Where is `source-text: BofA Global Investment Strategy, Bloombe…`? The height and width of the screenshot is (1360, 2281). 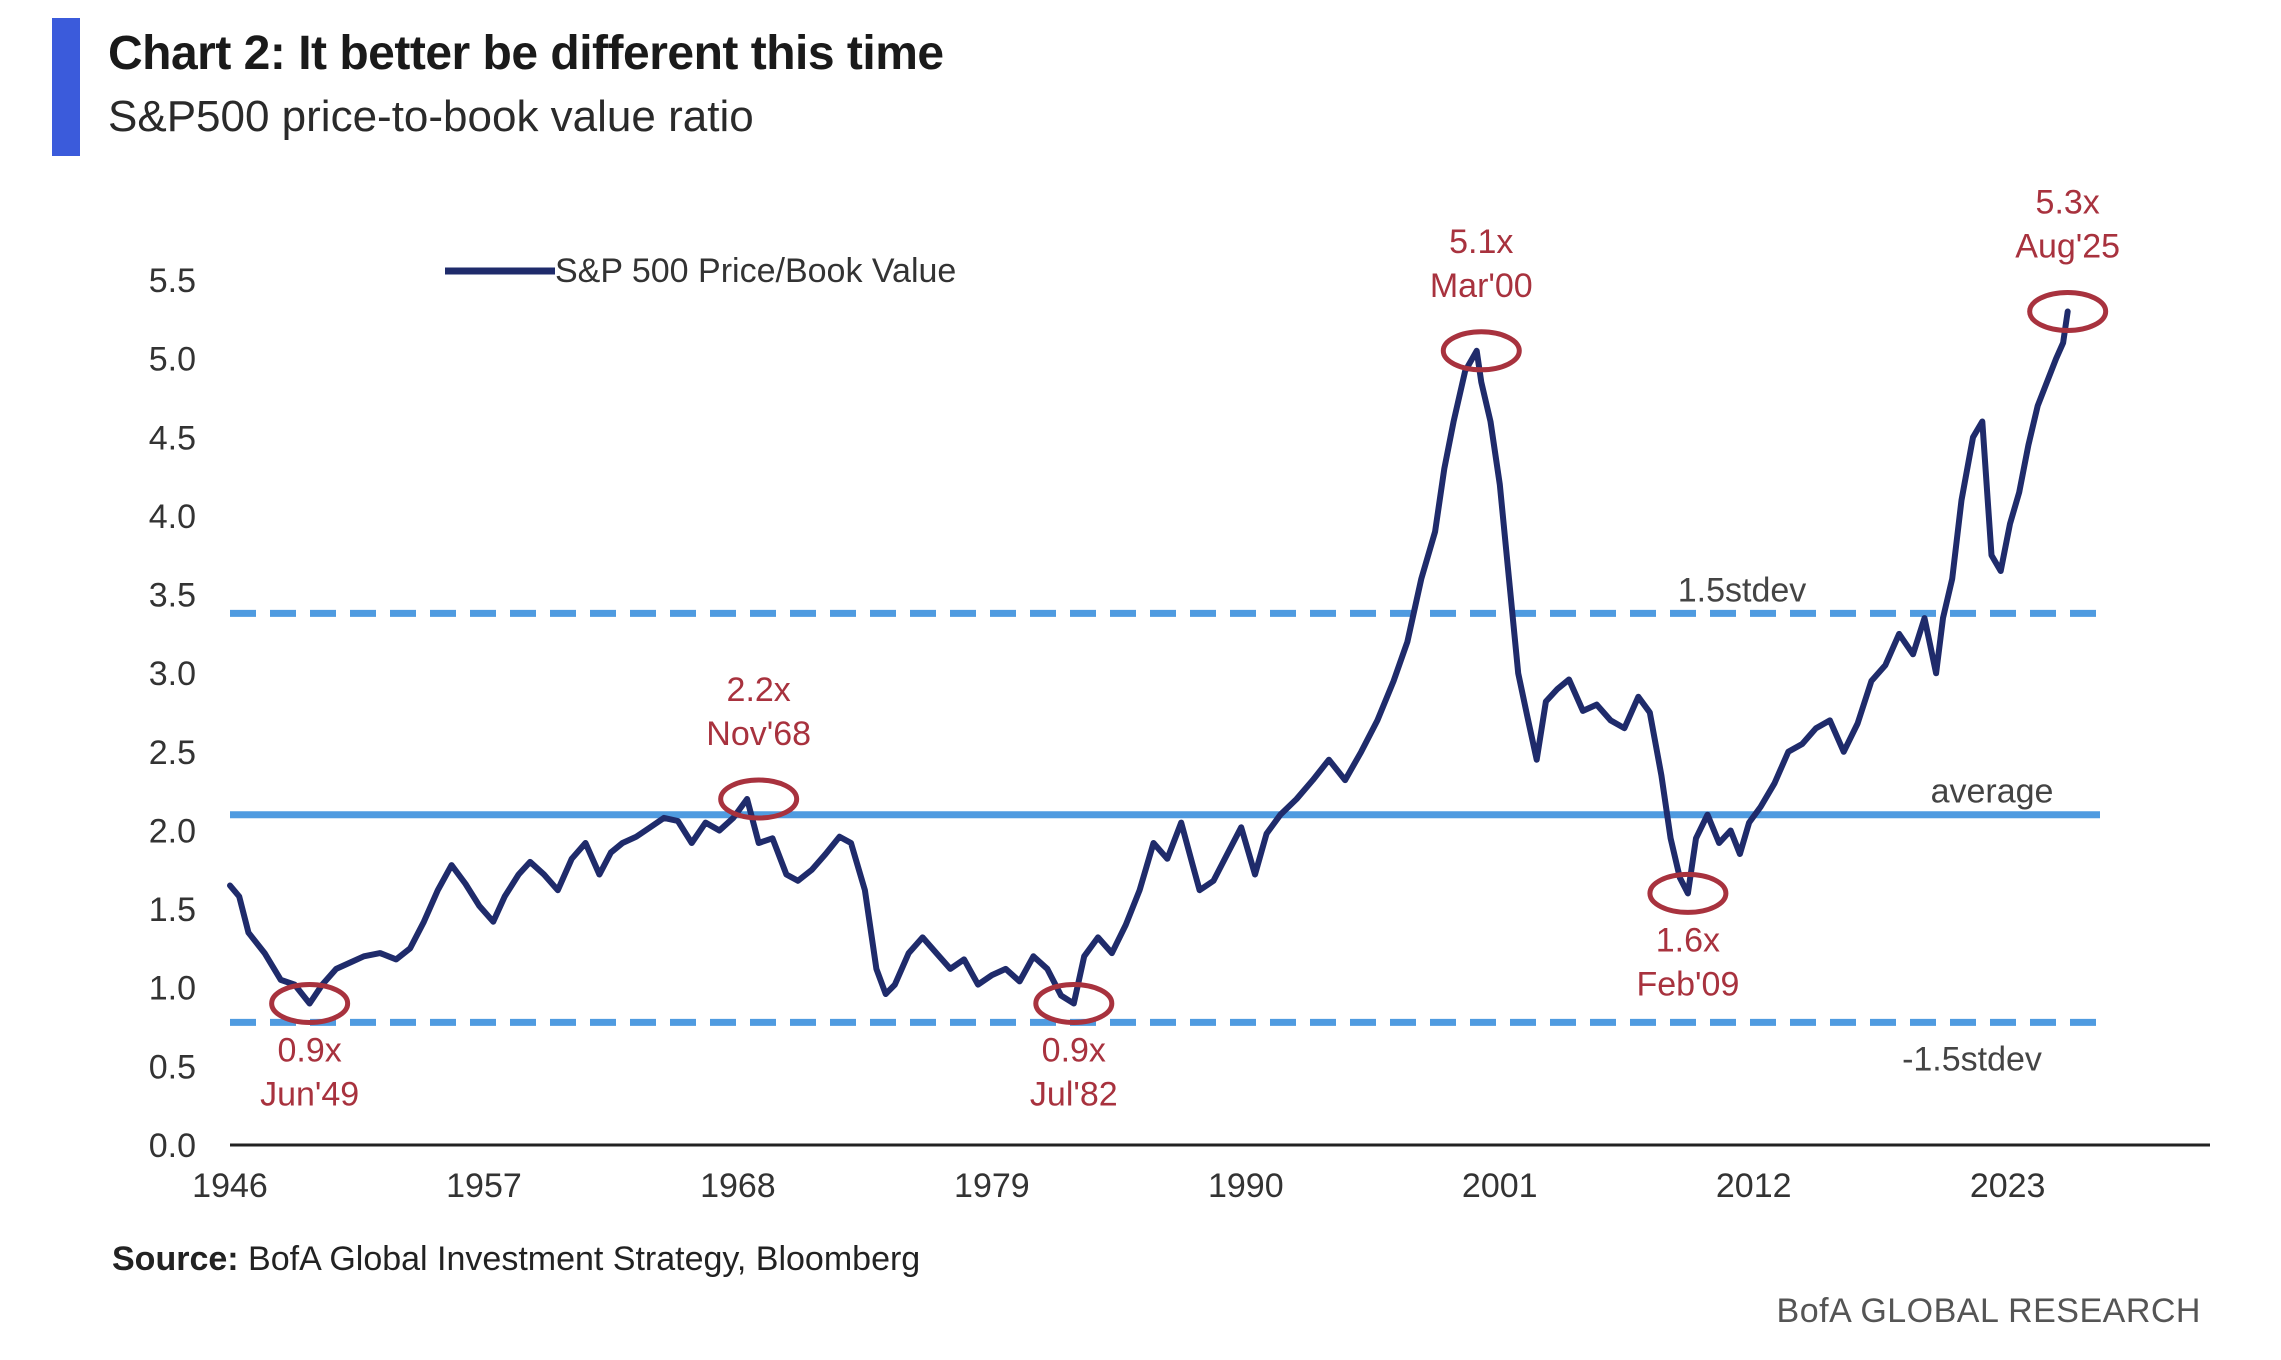 source-text: BofA Global Investment Strategy, Bloombe… is located at coordinates (584, 1259).